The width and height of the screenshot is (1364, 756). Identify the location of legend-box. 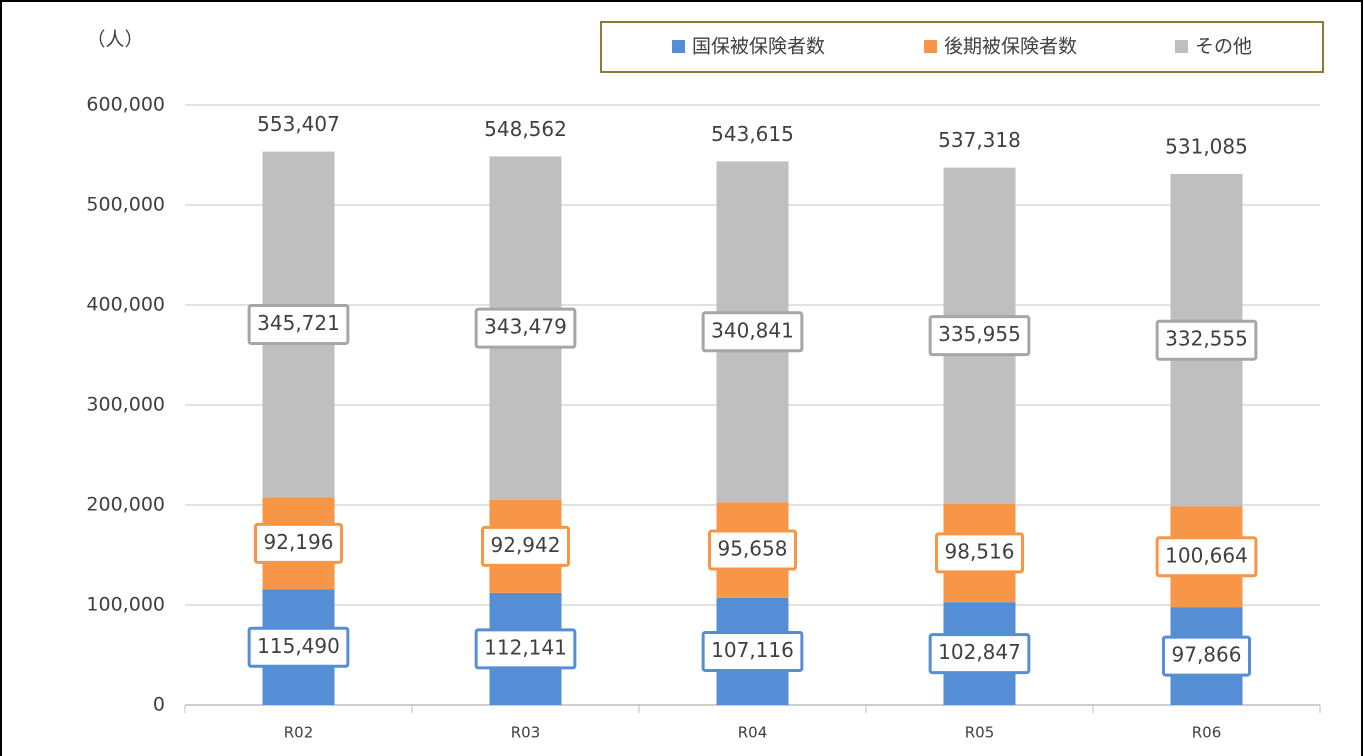
(962, 47).